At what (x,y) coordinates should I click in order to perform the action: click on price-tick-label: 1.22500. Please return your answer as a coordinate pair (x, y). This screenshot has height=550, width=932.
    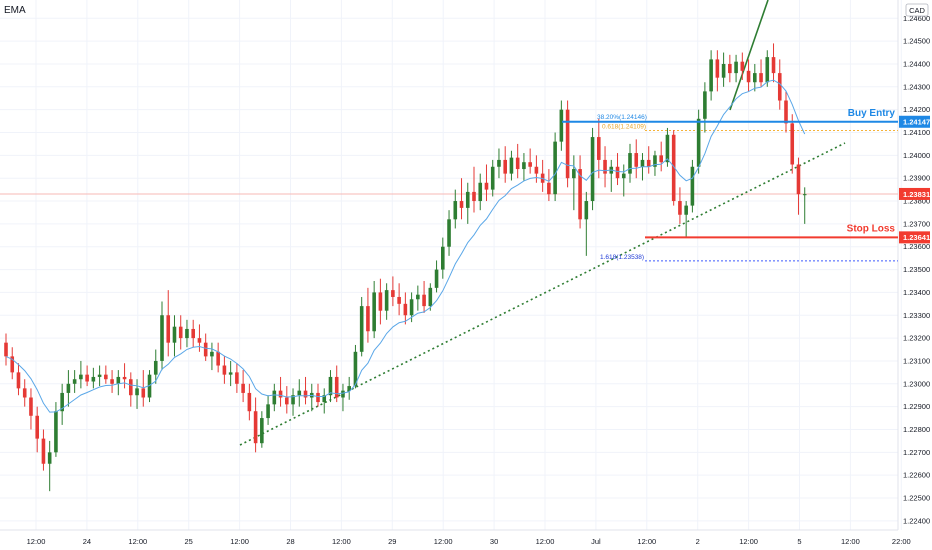
    Looking at the image, I should click on (916, 498).